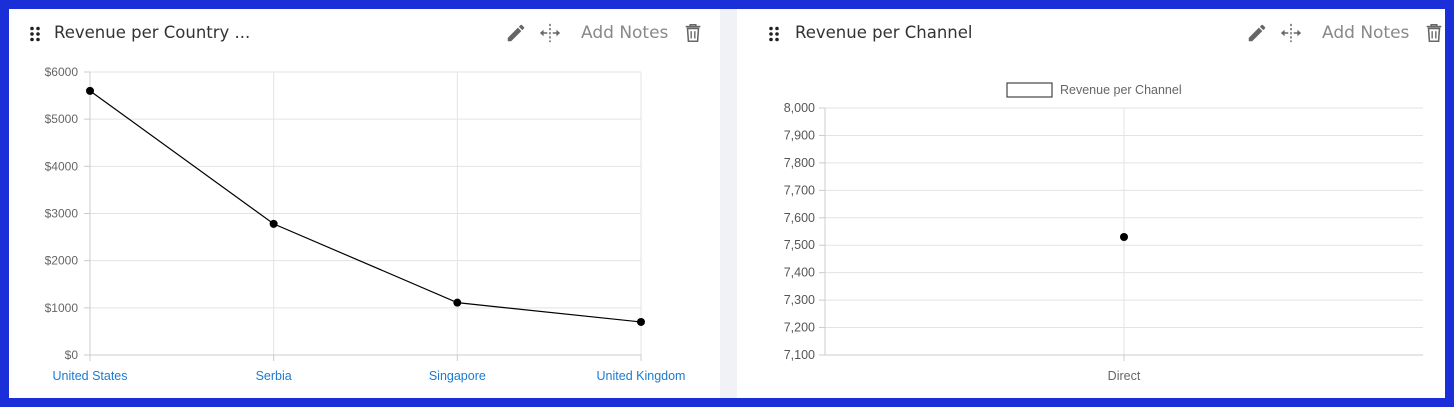 The image size is (1454, 407). Describe the element at coordinates (62, 72) in the screenshot. I see `y-tick-label: $6000` at that location.